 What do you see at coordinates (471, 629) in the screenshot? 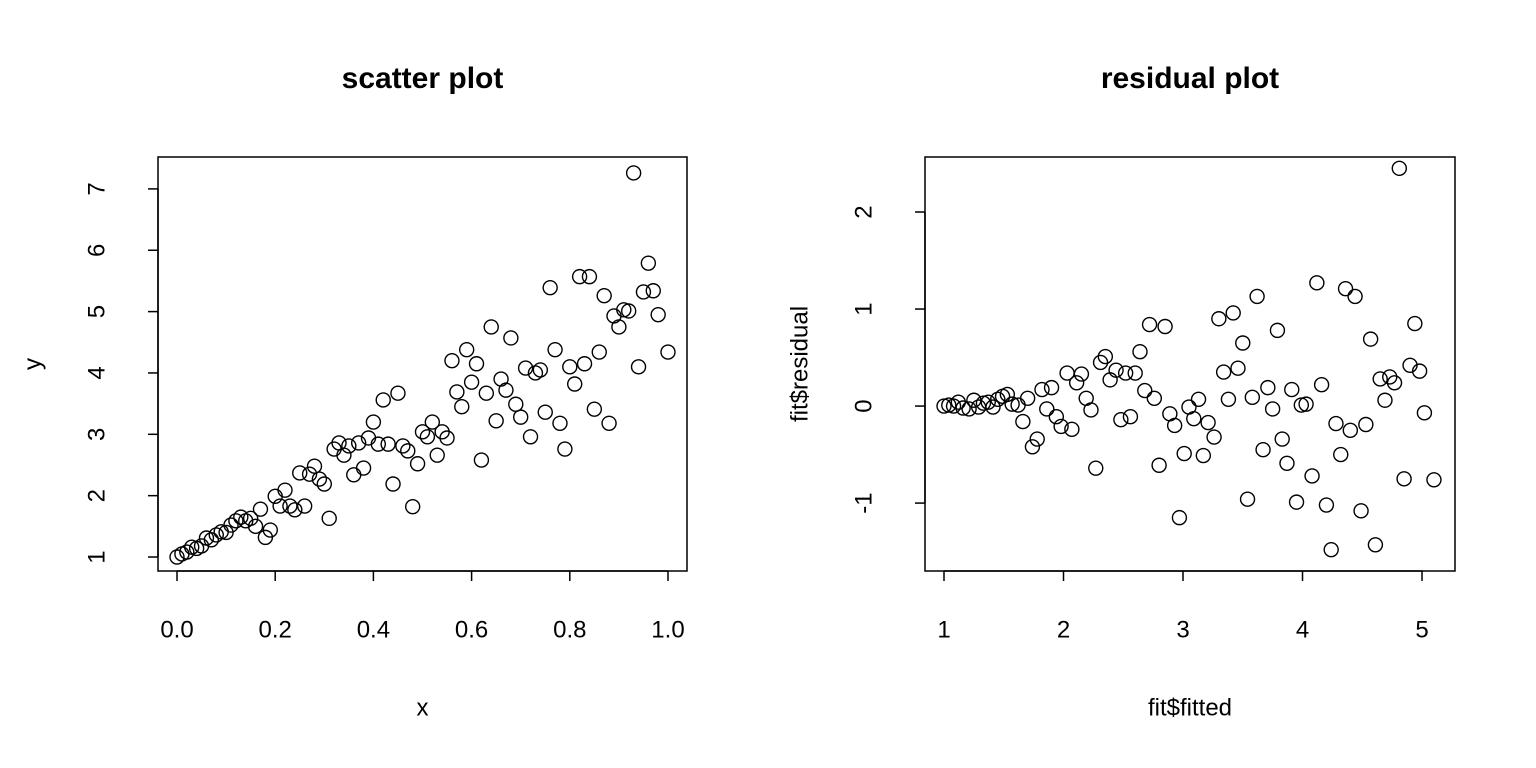
I see `x-tick-label: 0.6` at bounding box center [471, 629].